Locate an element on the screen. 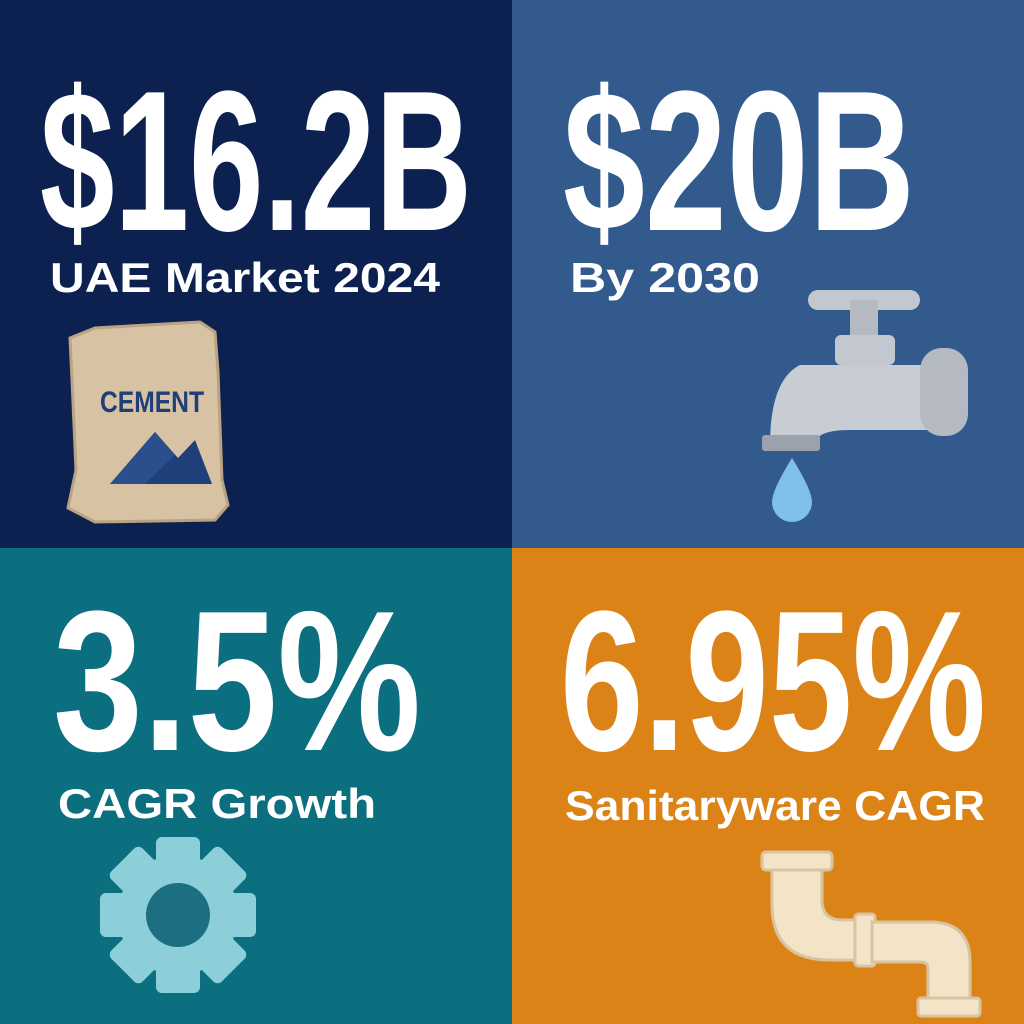  stat-value: $16.2B is located at coordinates (256, 161).